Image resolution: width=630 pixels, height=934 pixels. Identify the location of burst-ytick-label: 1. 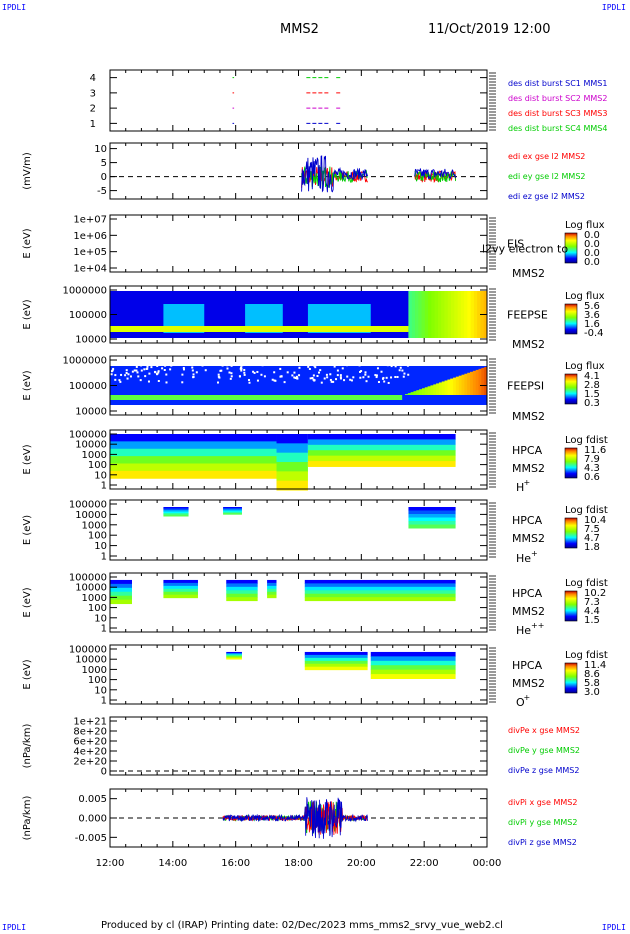
(93, 124).